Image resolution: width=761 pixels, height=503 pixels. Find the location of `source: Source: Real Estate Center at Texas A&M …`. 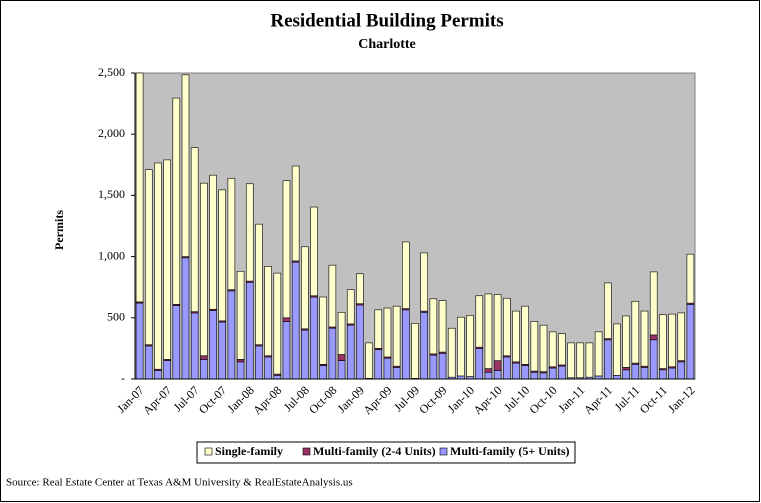

source: Source: Real Estate Center at Texas A&M … is located at coordinates (179, 483).